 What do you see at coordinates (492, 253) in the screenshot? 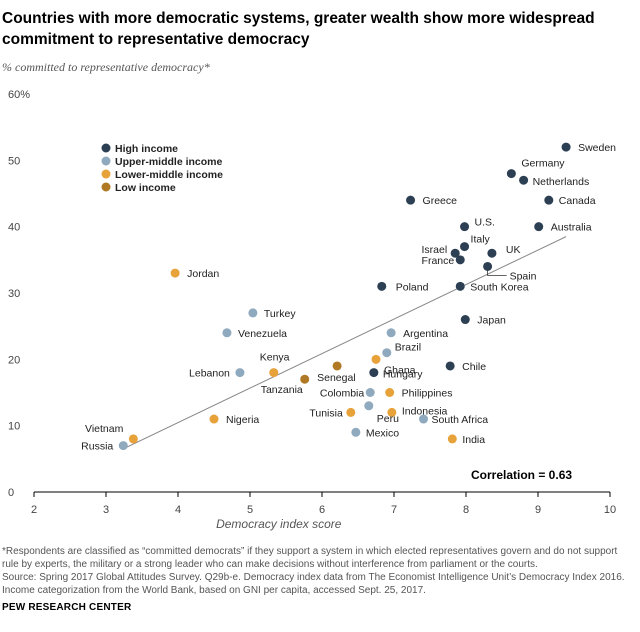
I see `point-uk` at bounding box center [492, 253].